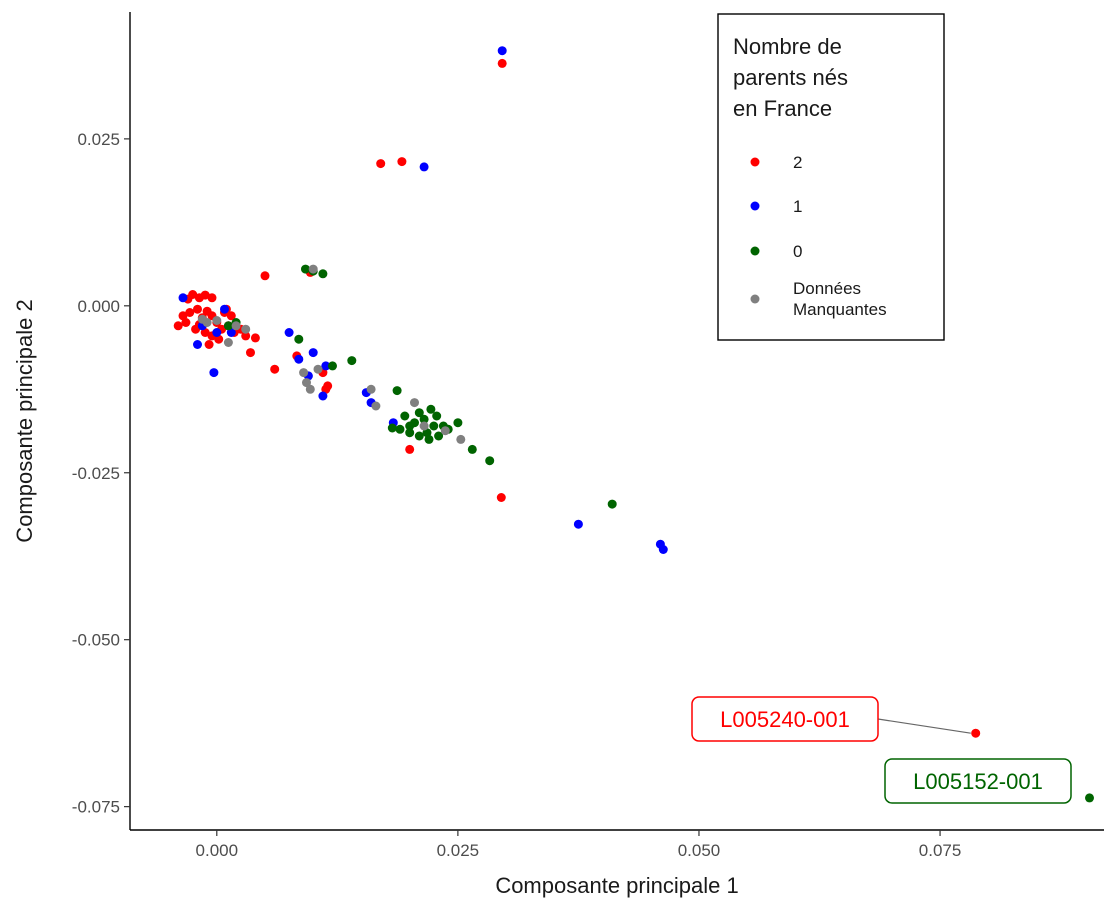  Describe the element at coordinates (98, 306) in the screenshot. I see `y-tick-label: 0.000` at that location.